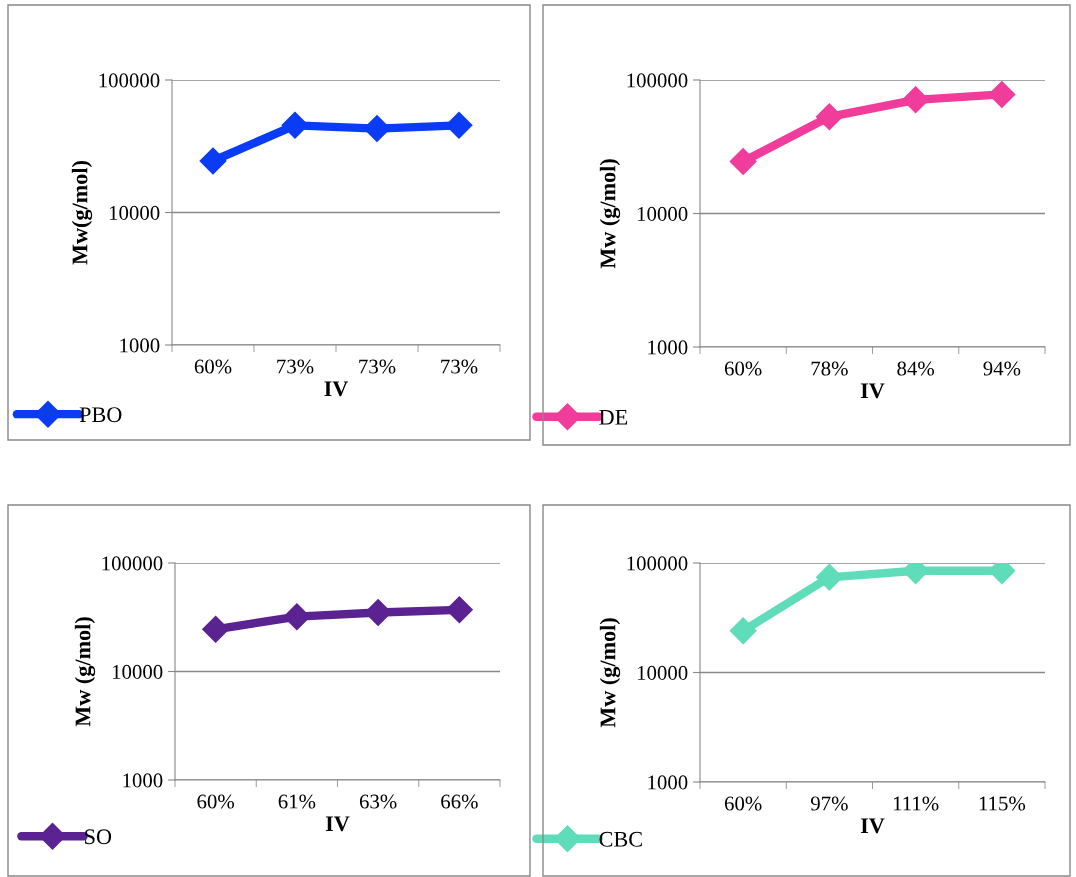 The height and width of the screenshot is (877, 1076). I want to click on x-tick-label: 111%, so click(916, 803).